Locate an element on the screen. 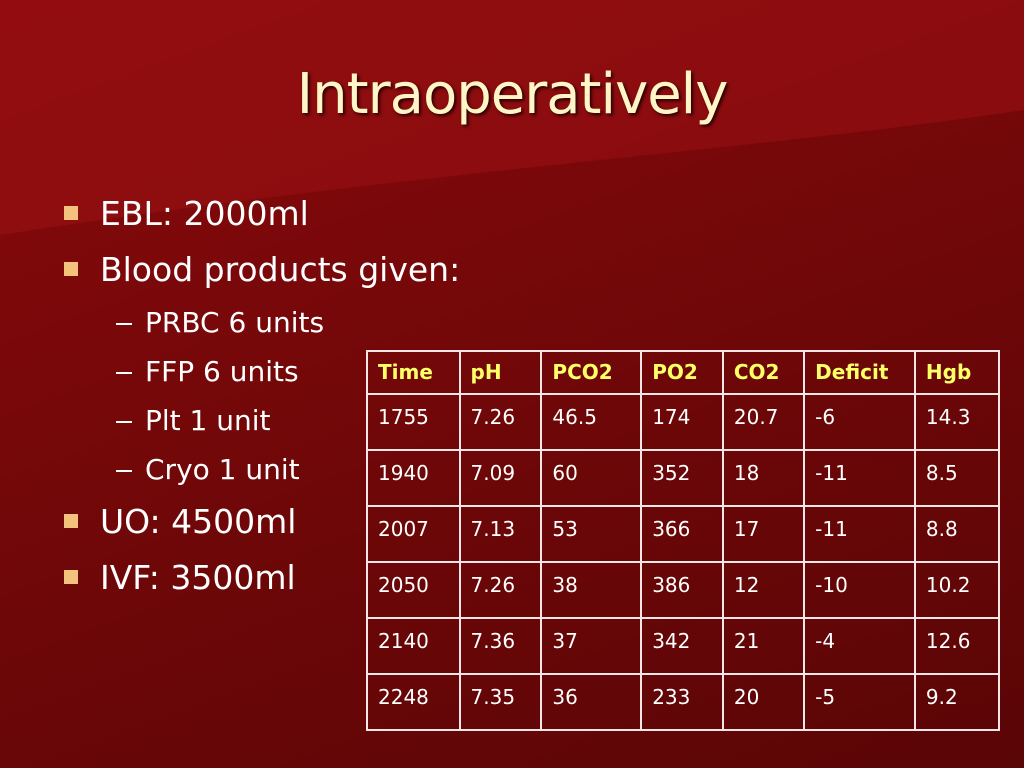 This screenshot has height=768, width=1024. table-cell: -6 is located at coordinates (859, 422).